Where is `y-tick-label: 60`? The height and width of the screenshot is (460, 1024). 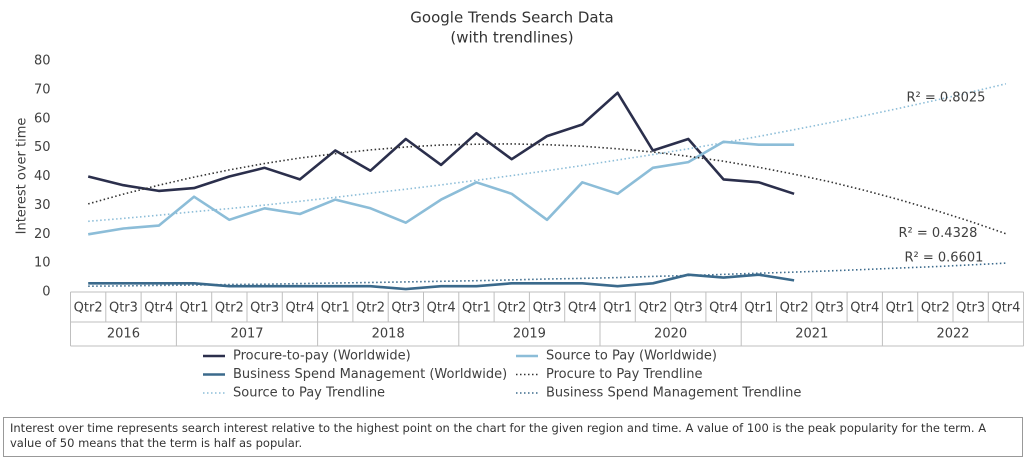 y-tick-label: 60 is located at coordinates (42, 118).